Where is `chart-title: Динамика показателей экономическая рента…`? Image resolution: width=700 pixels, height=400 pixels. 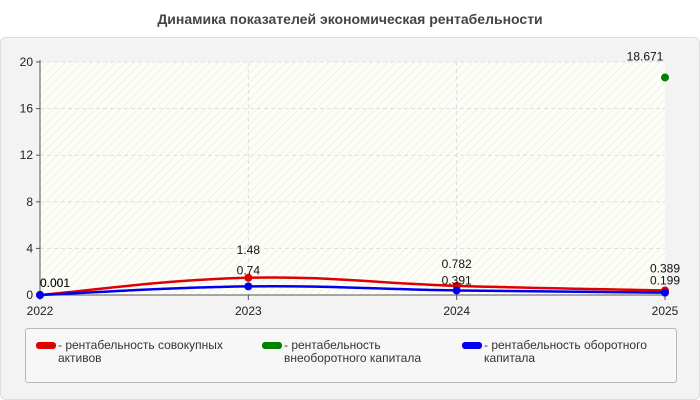
chart-title: Динамика показателей экономическая рента… is located at coordinates (350, 19).